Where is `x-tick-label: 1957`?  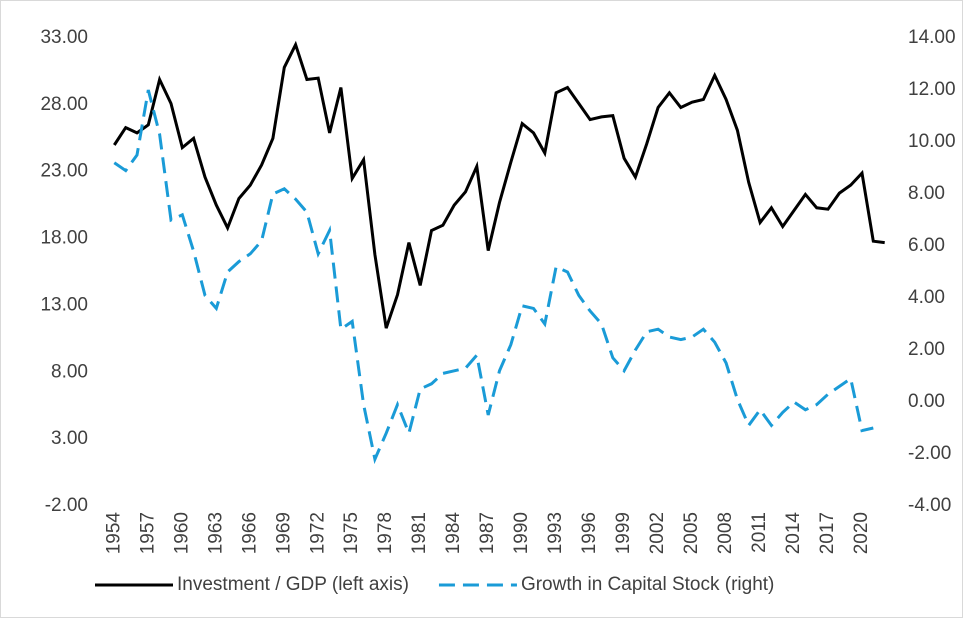
x-tick-label: 1957 is located at coordinates (147, 533).